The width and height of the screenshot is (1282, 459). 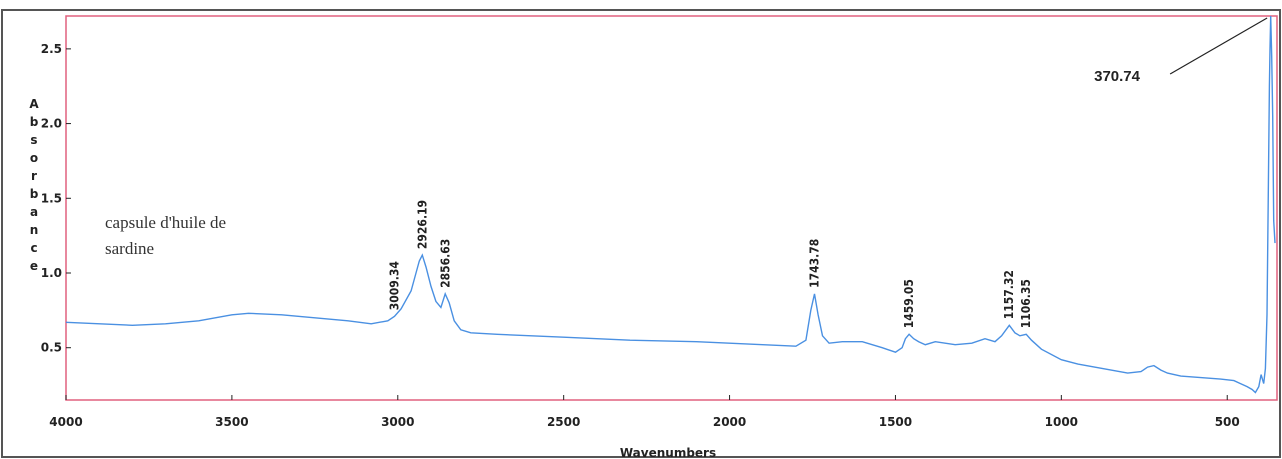 I want to click on x-tick-label: 1000, so click(x=1061, y=422).